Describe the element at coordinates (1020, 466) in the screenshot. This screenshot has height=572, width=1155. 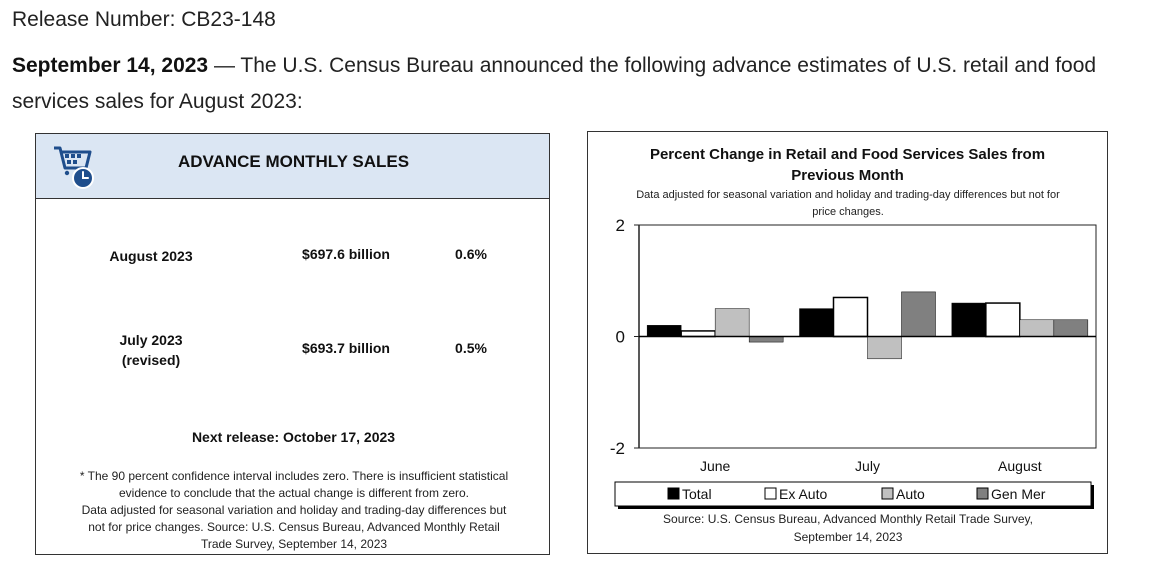
I see `x-tick-label: August` at that location.